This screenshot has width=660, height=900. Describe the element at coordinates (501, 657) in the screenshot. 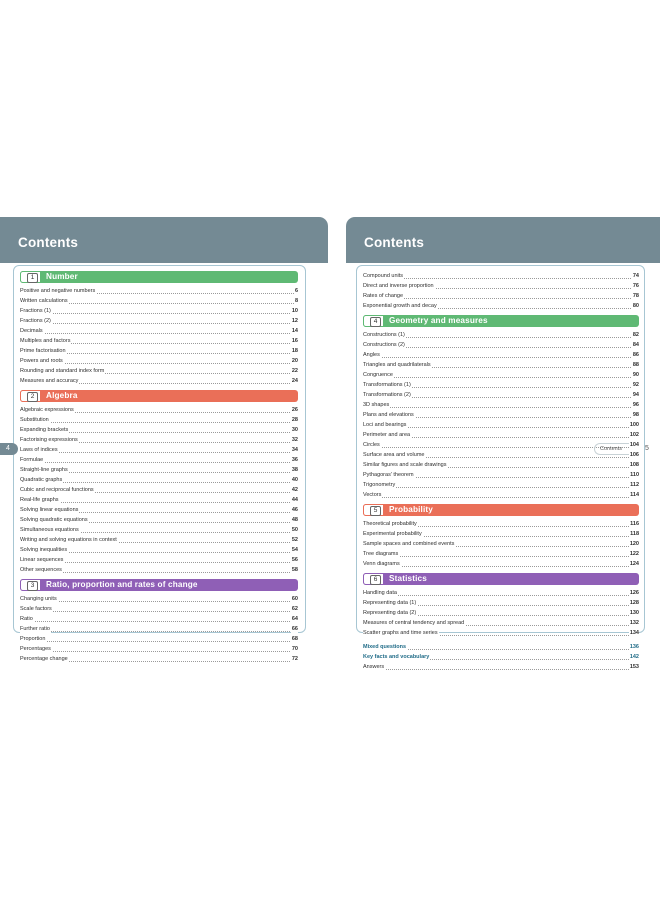

I see `contents-entry: Key facts and vocabulary 142` at that location.